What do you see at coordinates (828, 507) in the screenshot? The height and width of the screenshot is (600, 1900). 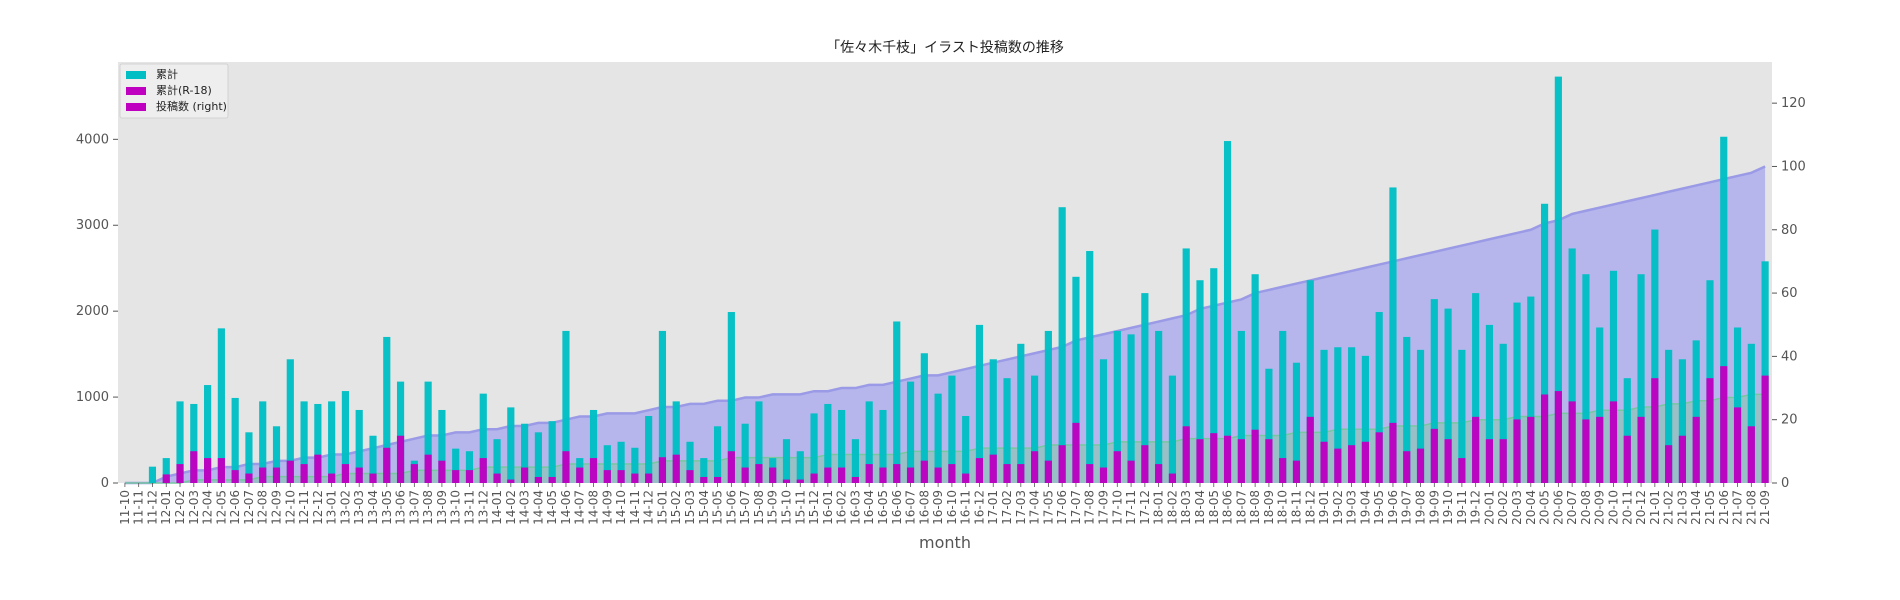 I see `x-tick-label-16-01: 16-01` at bounding box center [828, 507].